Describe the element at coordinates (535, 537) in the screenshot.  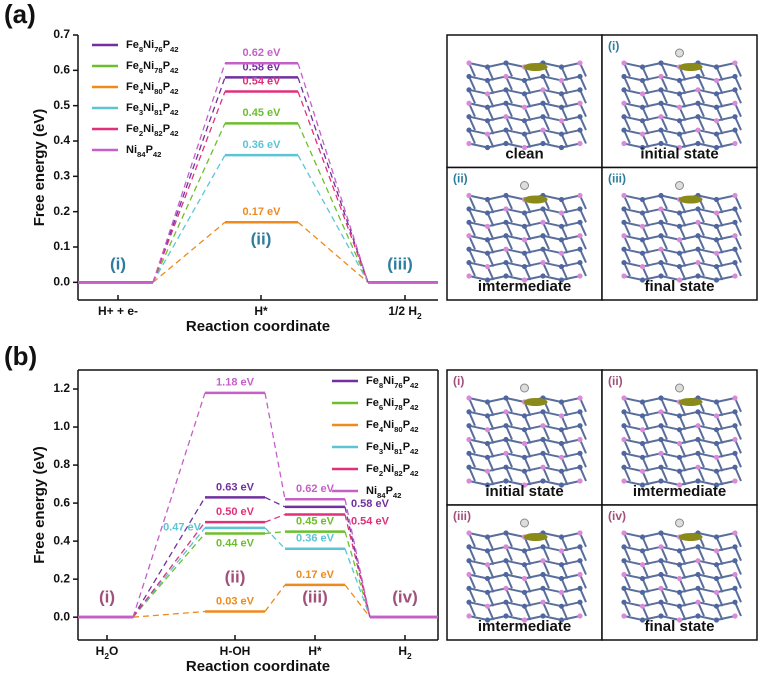
I see `active-site` at that location.